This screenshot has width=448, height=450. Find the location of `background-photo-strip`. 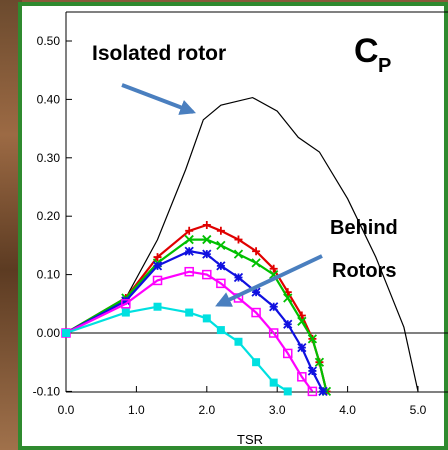

background-photo-strip is located at coordinates (11, 225).